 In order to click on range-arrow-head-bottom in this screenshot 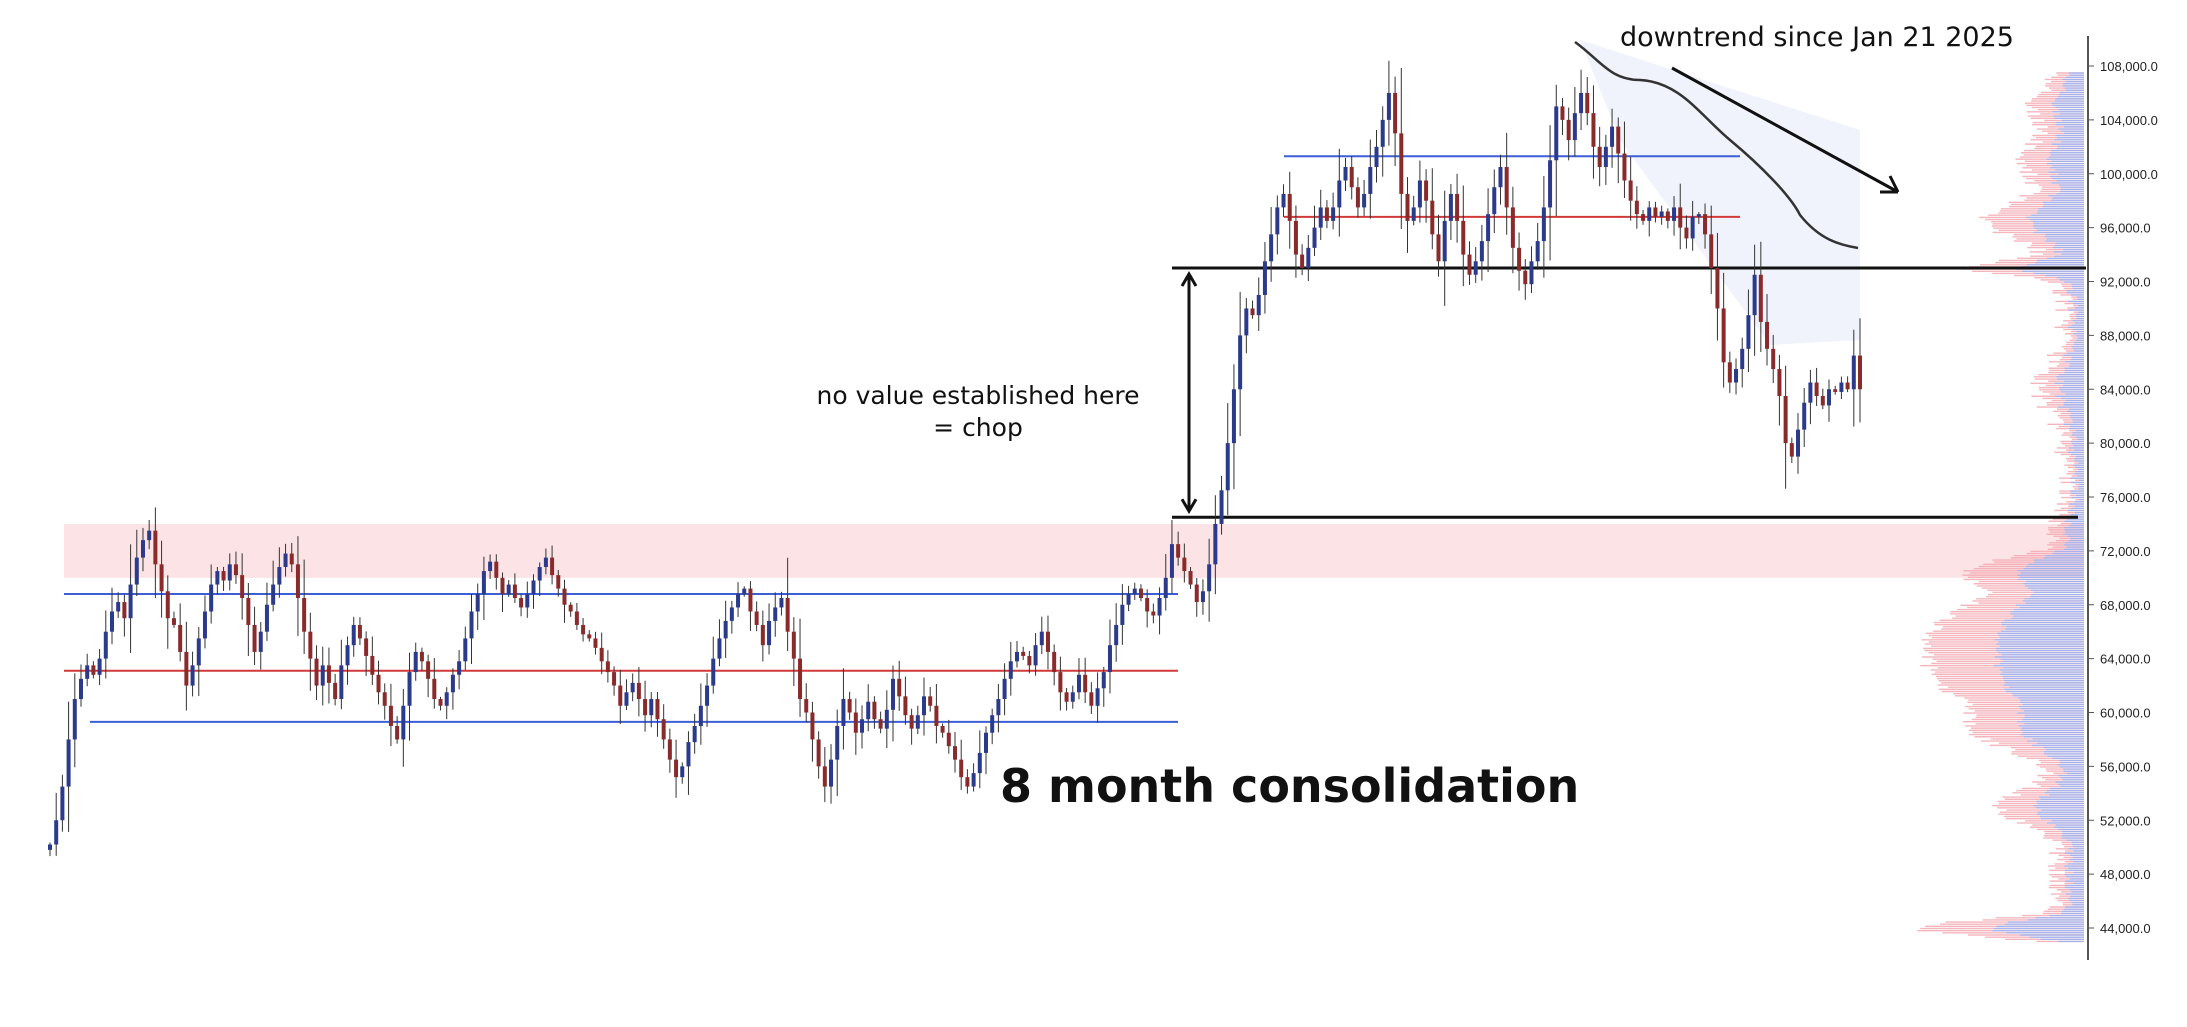, I will do `click(1189, 506)`.